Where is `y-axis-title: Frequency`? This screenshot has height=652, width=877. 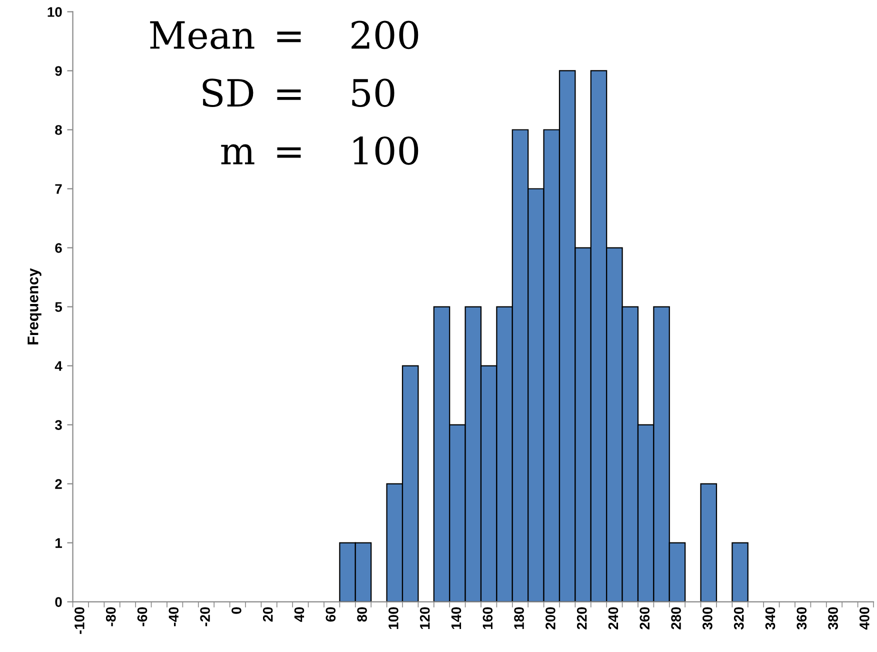
y-axis-title: Frequency is located at coordinates (35, 306).